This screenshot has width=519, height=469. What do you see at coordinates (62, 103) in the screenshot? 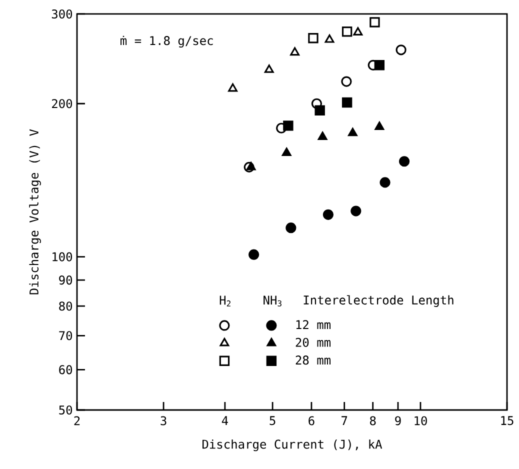
I see `y-tick-label: 200` at bounding box center [62, 103].